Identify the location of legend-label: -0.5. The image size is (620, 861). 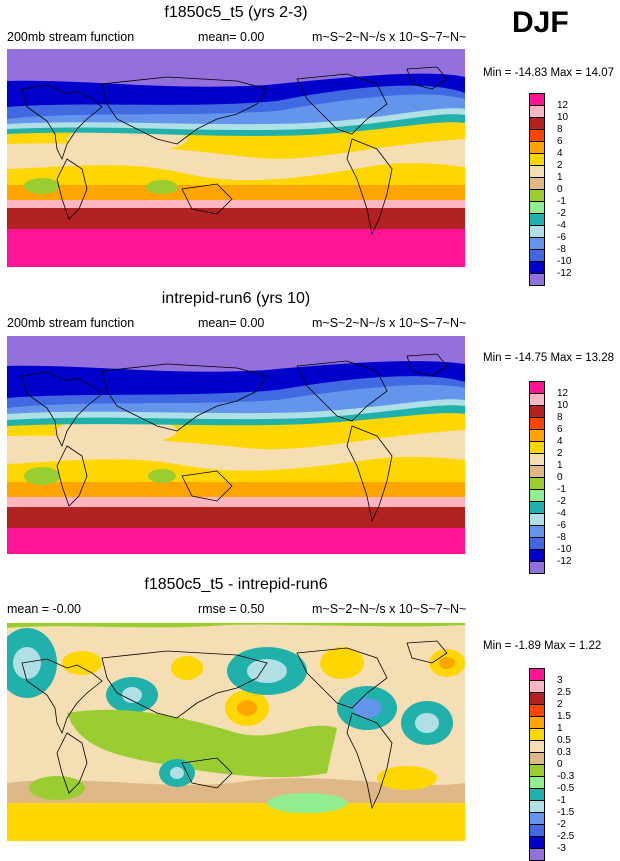
(566, 788).